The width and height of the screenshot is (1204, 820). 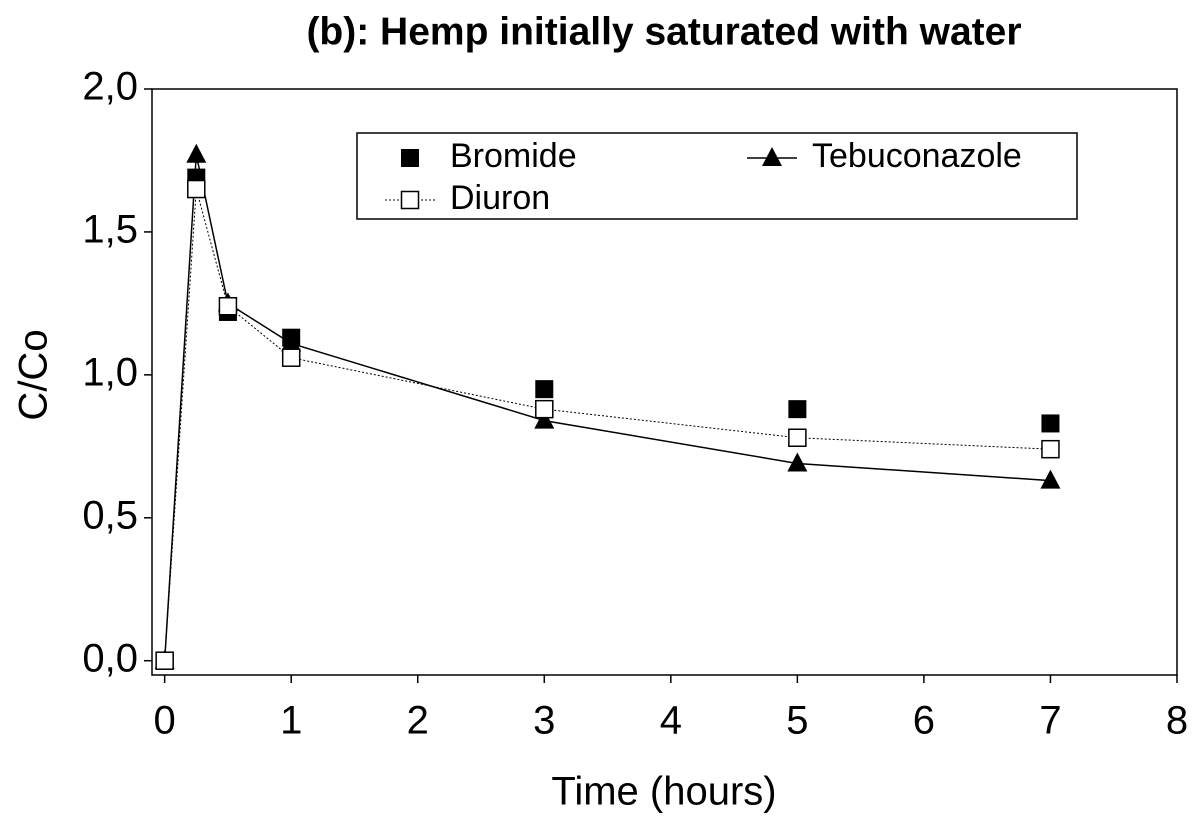 What do you see at coordinates (797, 721) in the screenshot?
I see `x-tick-label: 5` at bounding box center [797, 721].